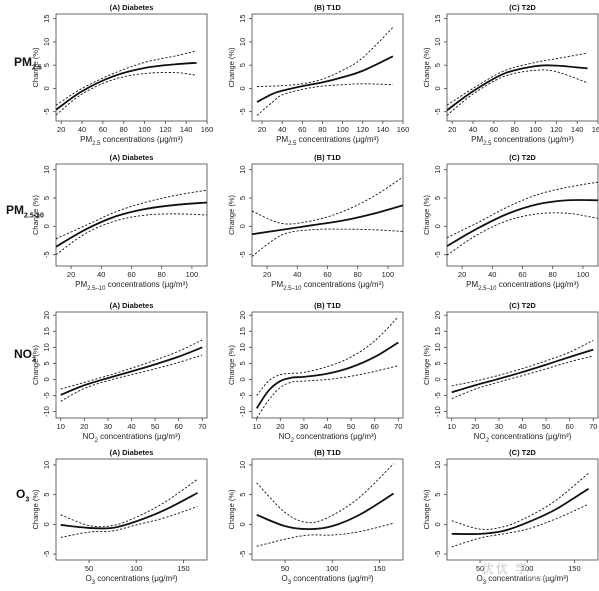 This screenshot has height=591, width=599. I want to click on chart-title: (B) T1D, so click(327, 7).